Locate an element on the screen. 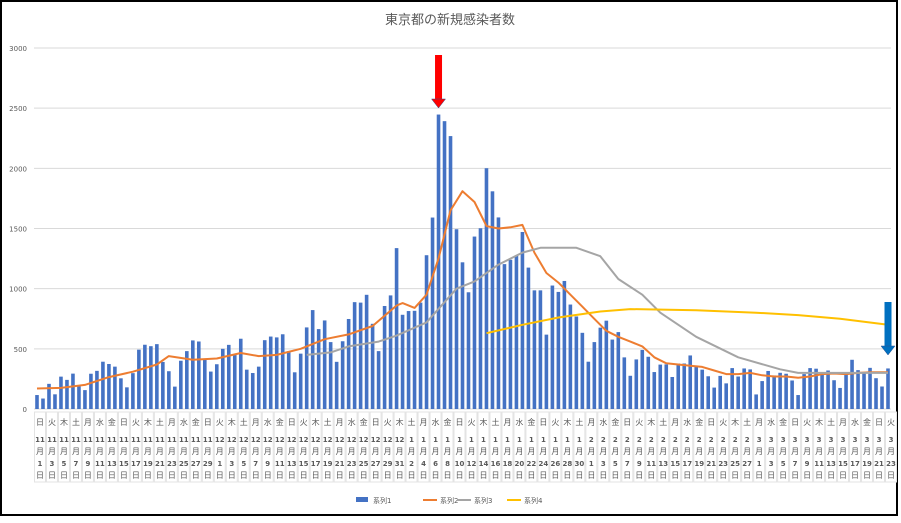 The width and height of the screenshot is (901, 523). x-tick-date-part: 13 is located at coordinates (831, 464).